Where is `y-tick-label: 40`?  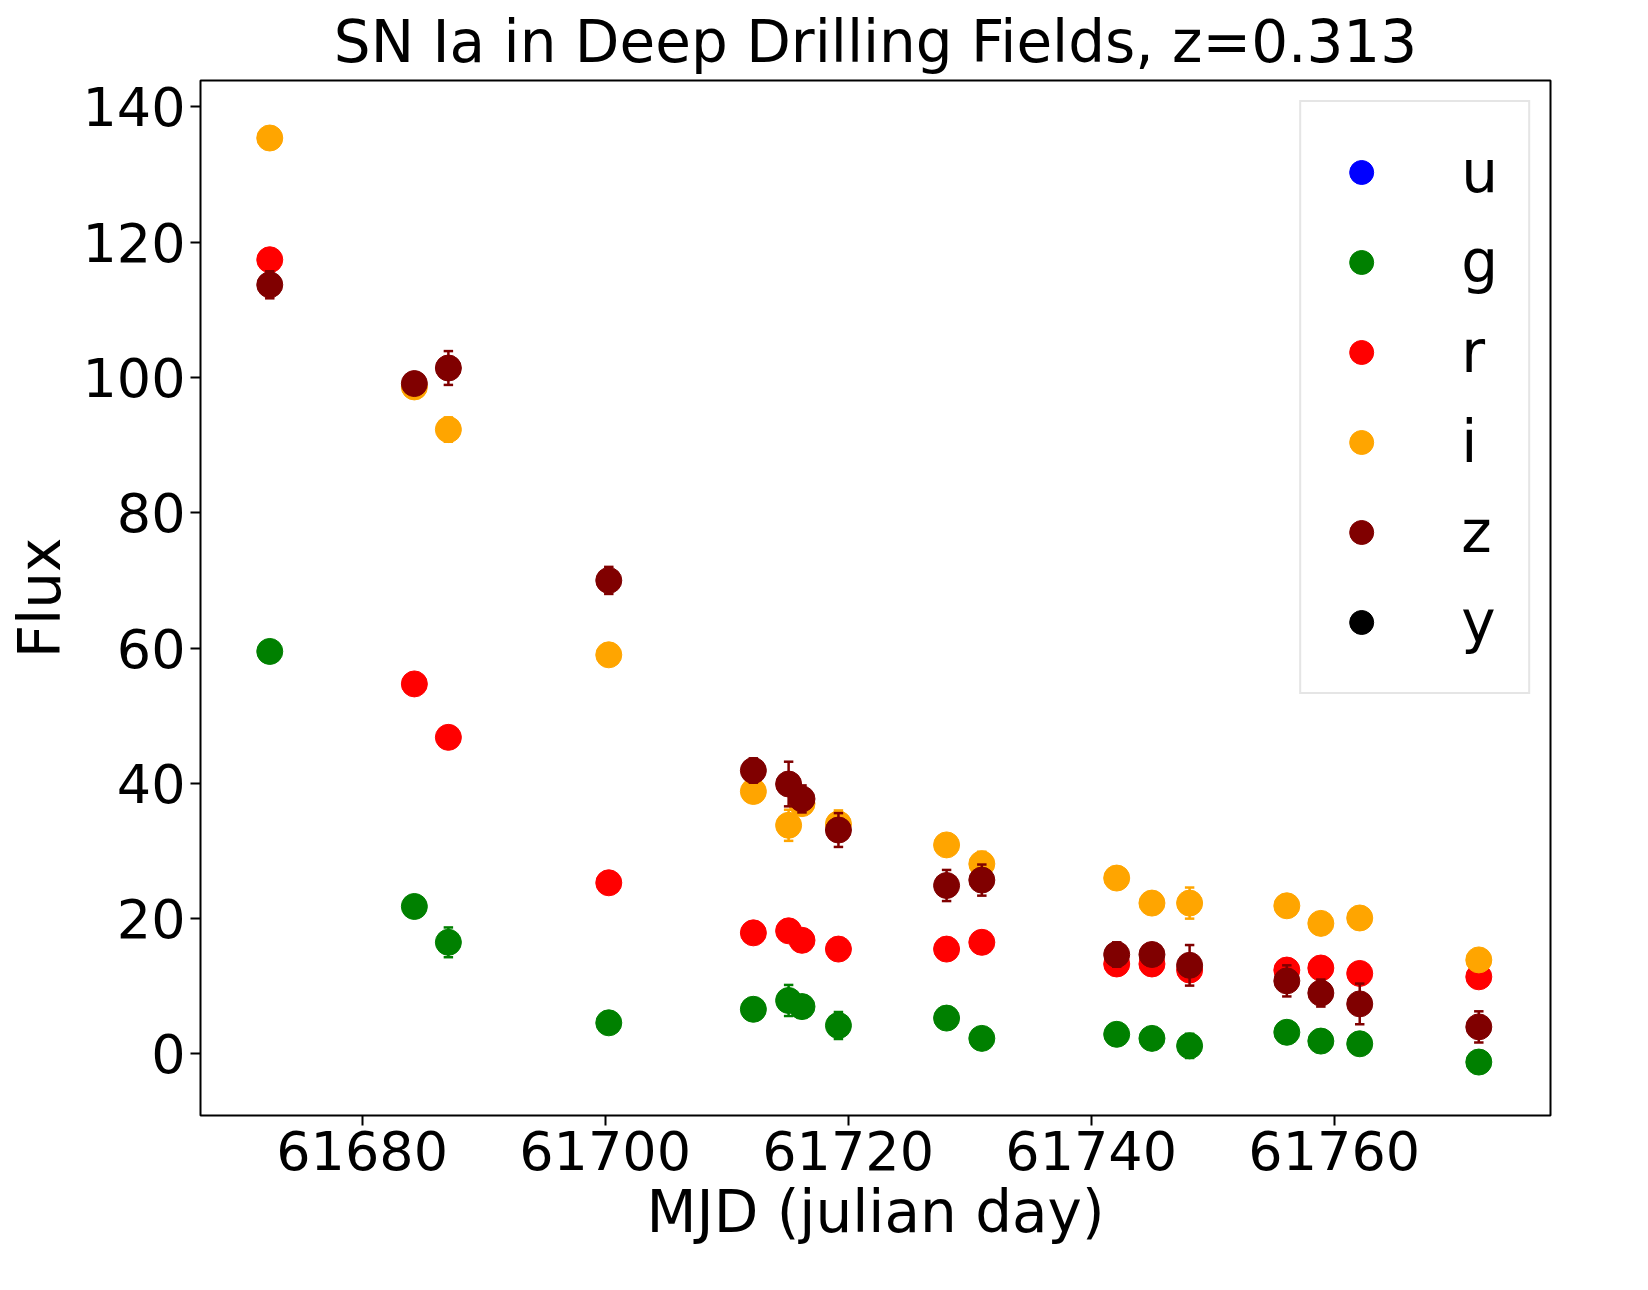
y-tick-label: 40 is located at coordinates (151, 784).